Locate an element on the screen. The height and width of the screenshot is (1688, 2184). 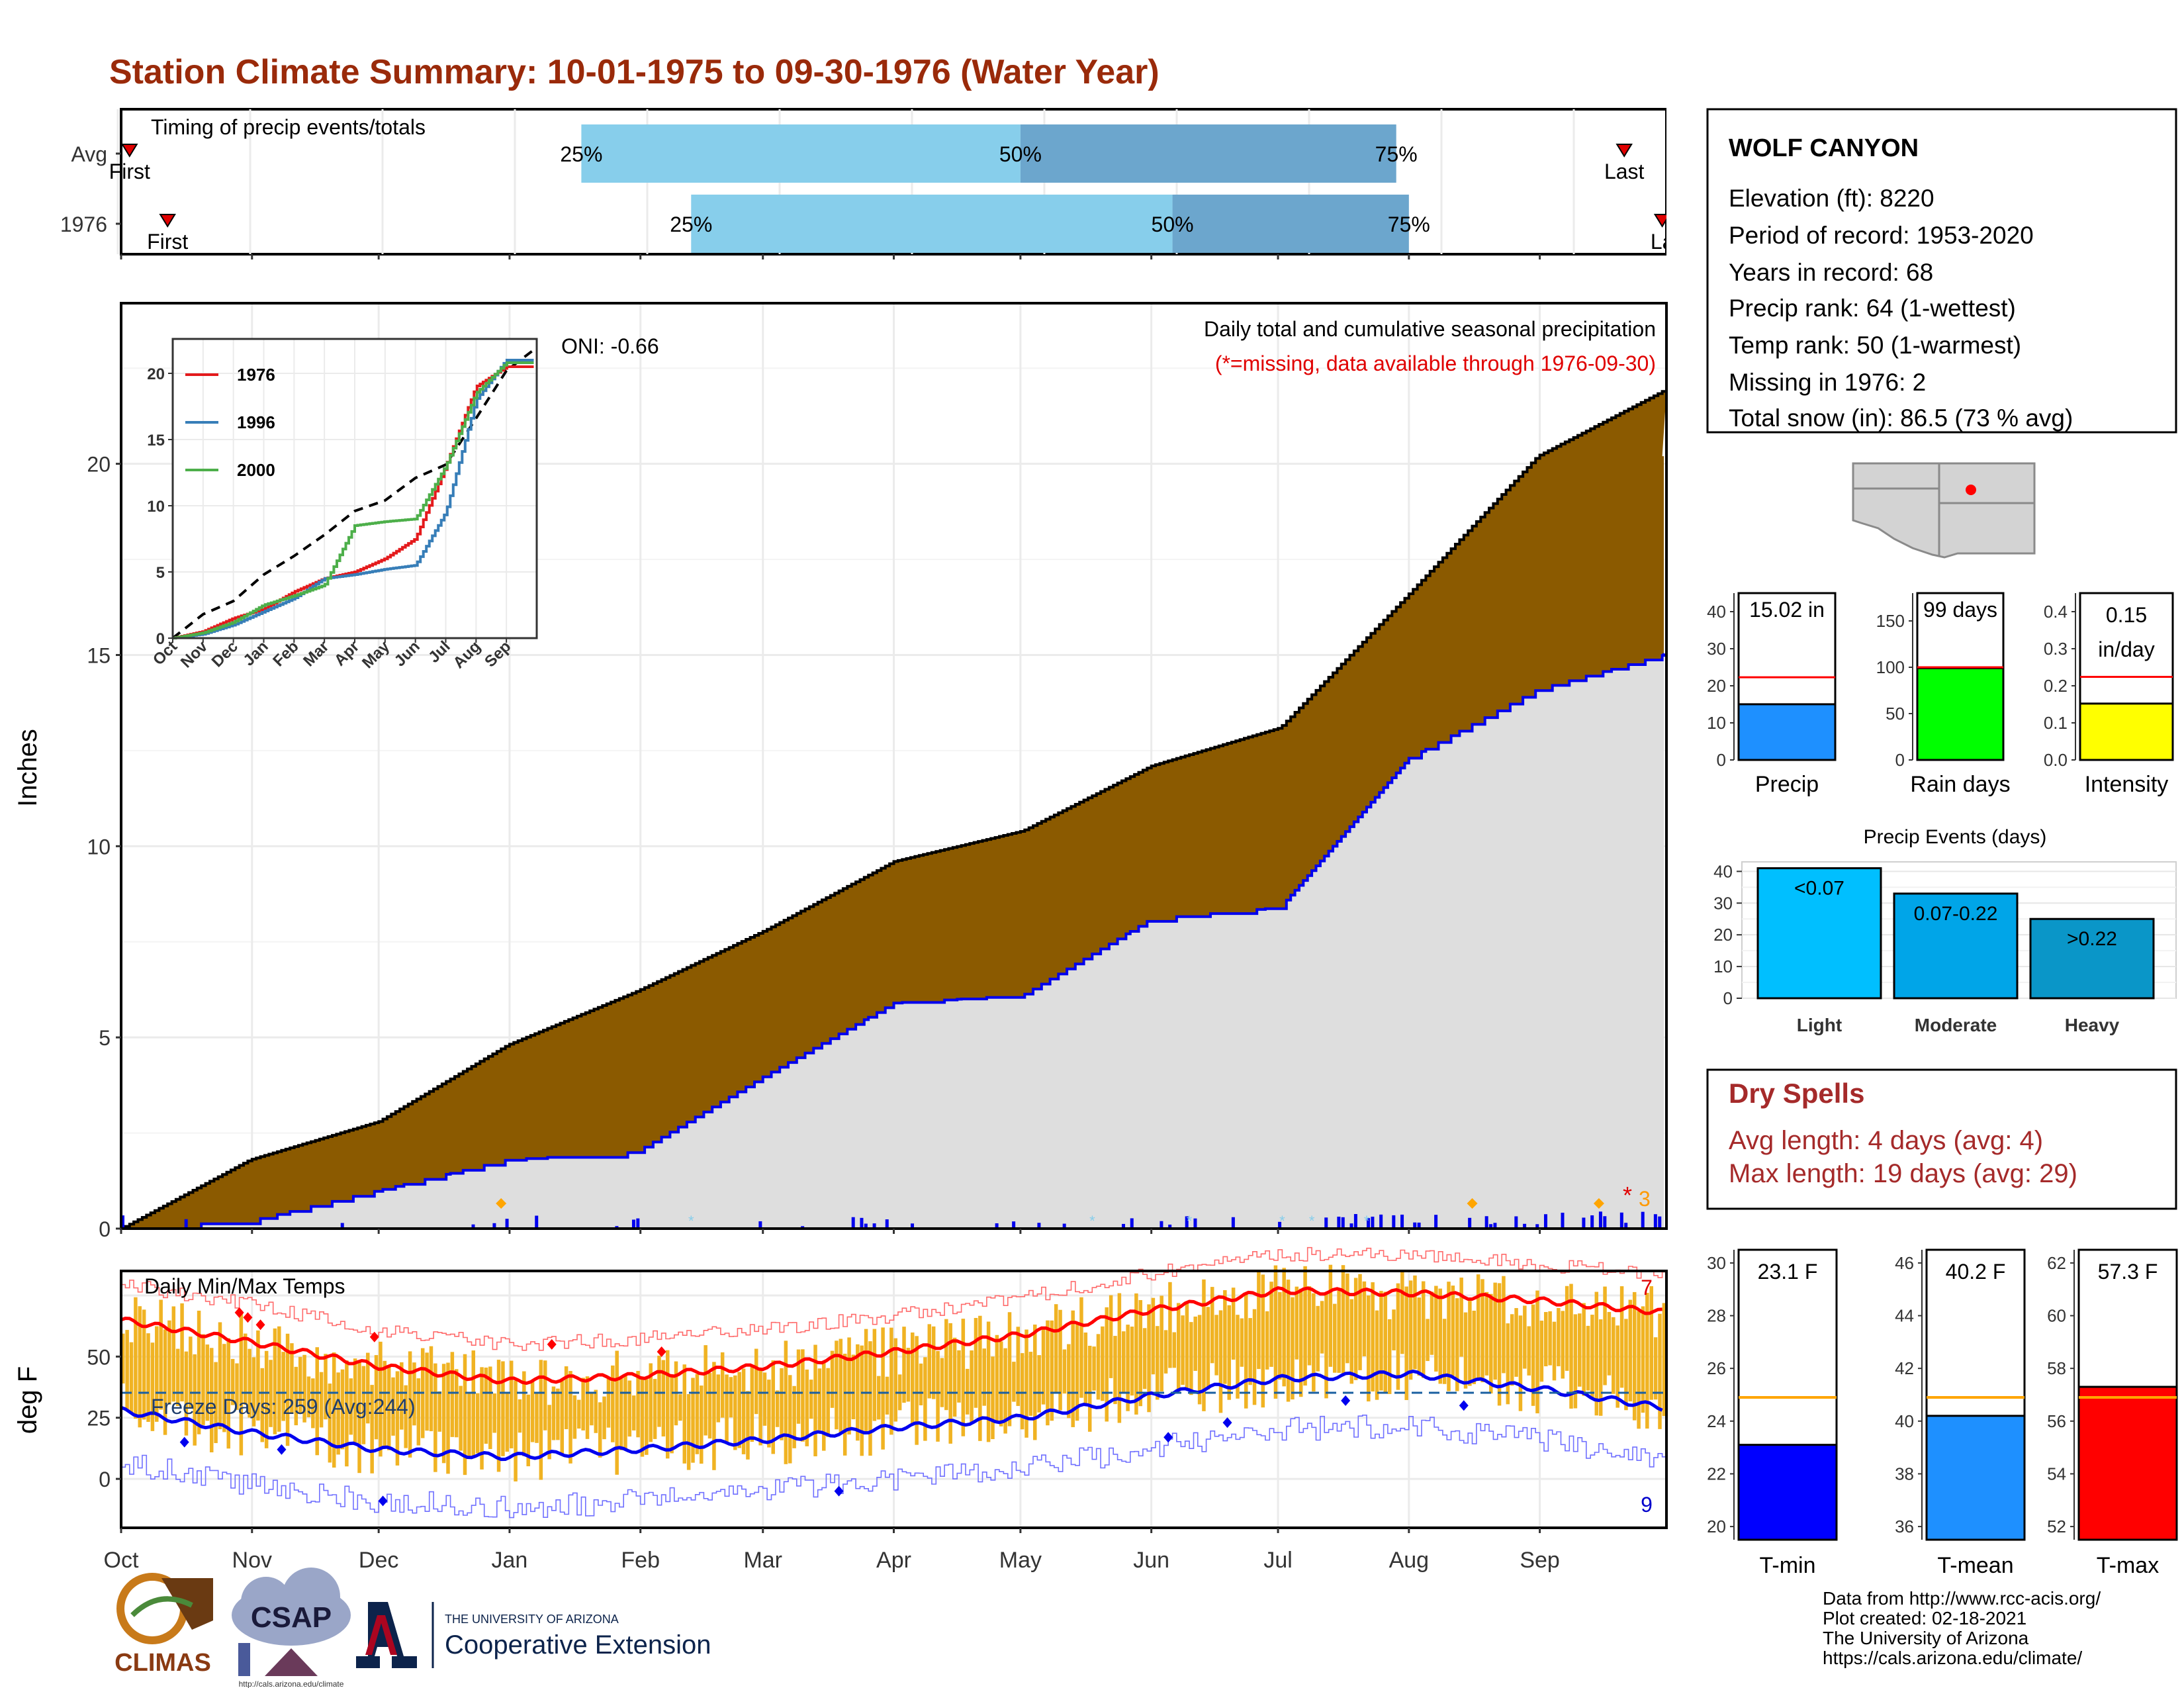
temp-bar-tick-label: 44 is located at coordinates (1905, 1316).